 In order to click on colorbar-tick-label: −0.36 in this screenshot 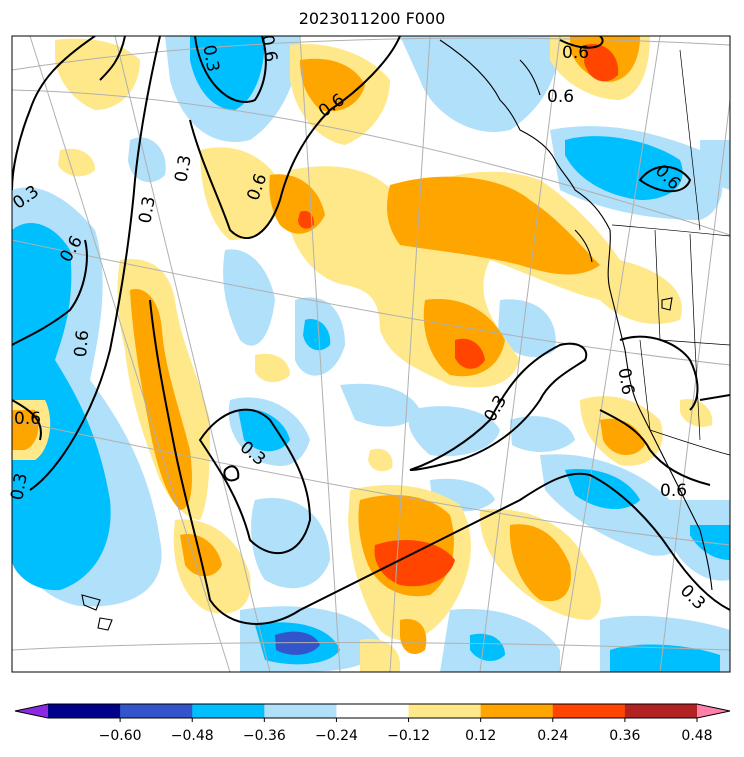, I will do `click(264, 736)`.